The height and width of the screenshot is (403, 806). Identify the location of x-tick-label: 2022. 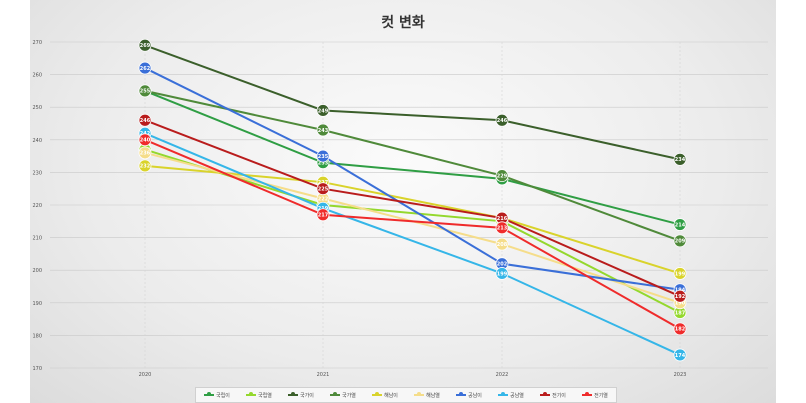
(502, 375).